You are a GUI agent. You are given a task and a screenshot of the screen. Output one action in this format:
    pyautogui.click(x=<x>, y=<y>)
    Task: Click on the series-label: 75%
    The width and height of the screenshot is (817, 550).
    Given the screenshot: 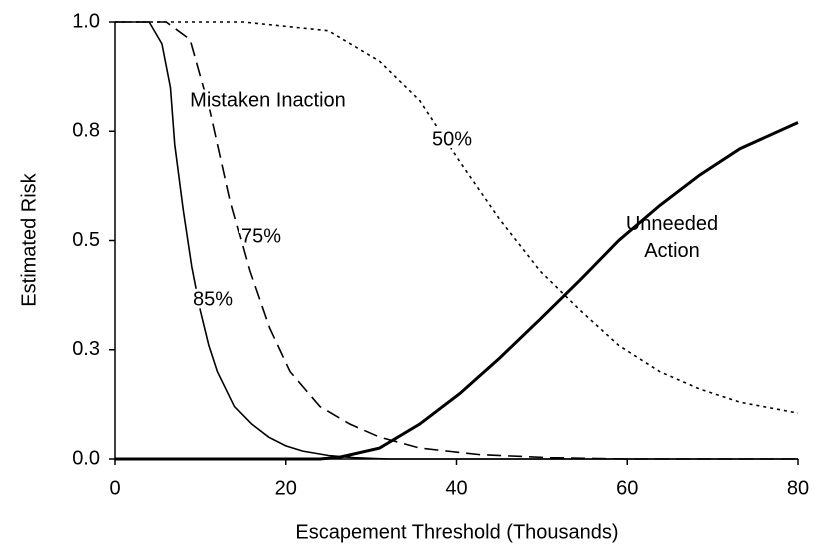 What is the action you would take?
    pyautogui.click(x=261, y=236)
    